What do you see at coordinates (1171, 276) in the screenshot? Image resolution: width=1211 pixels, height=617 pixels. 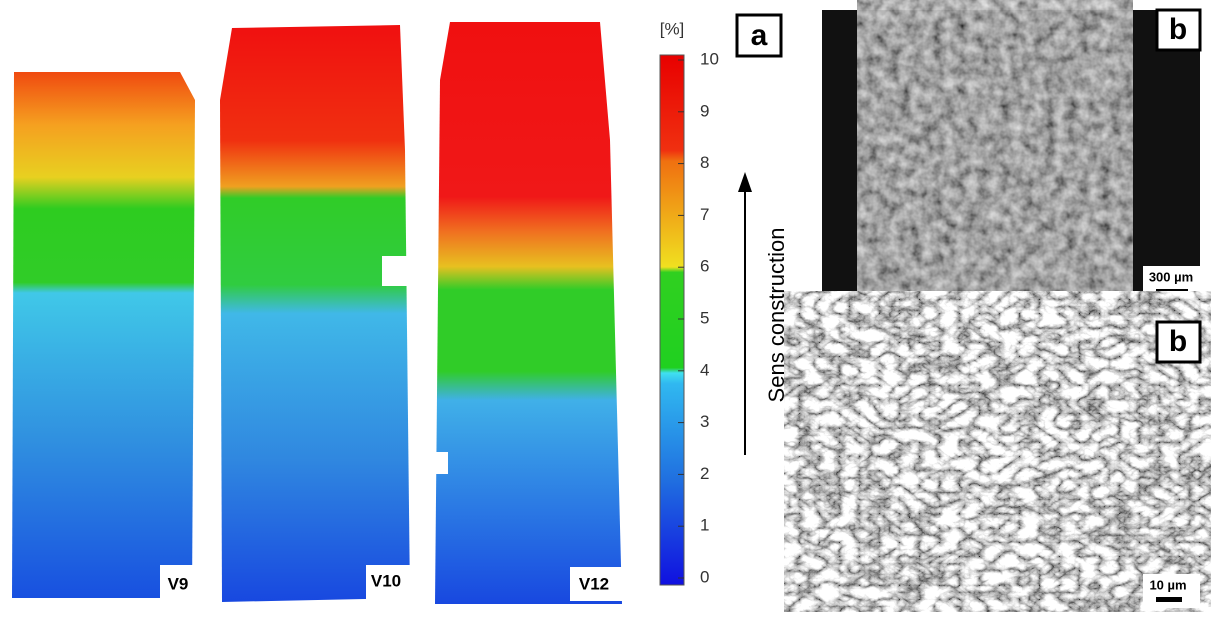 I see `scale-label: 300 µm` at bounding box center [1171, 276].